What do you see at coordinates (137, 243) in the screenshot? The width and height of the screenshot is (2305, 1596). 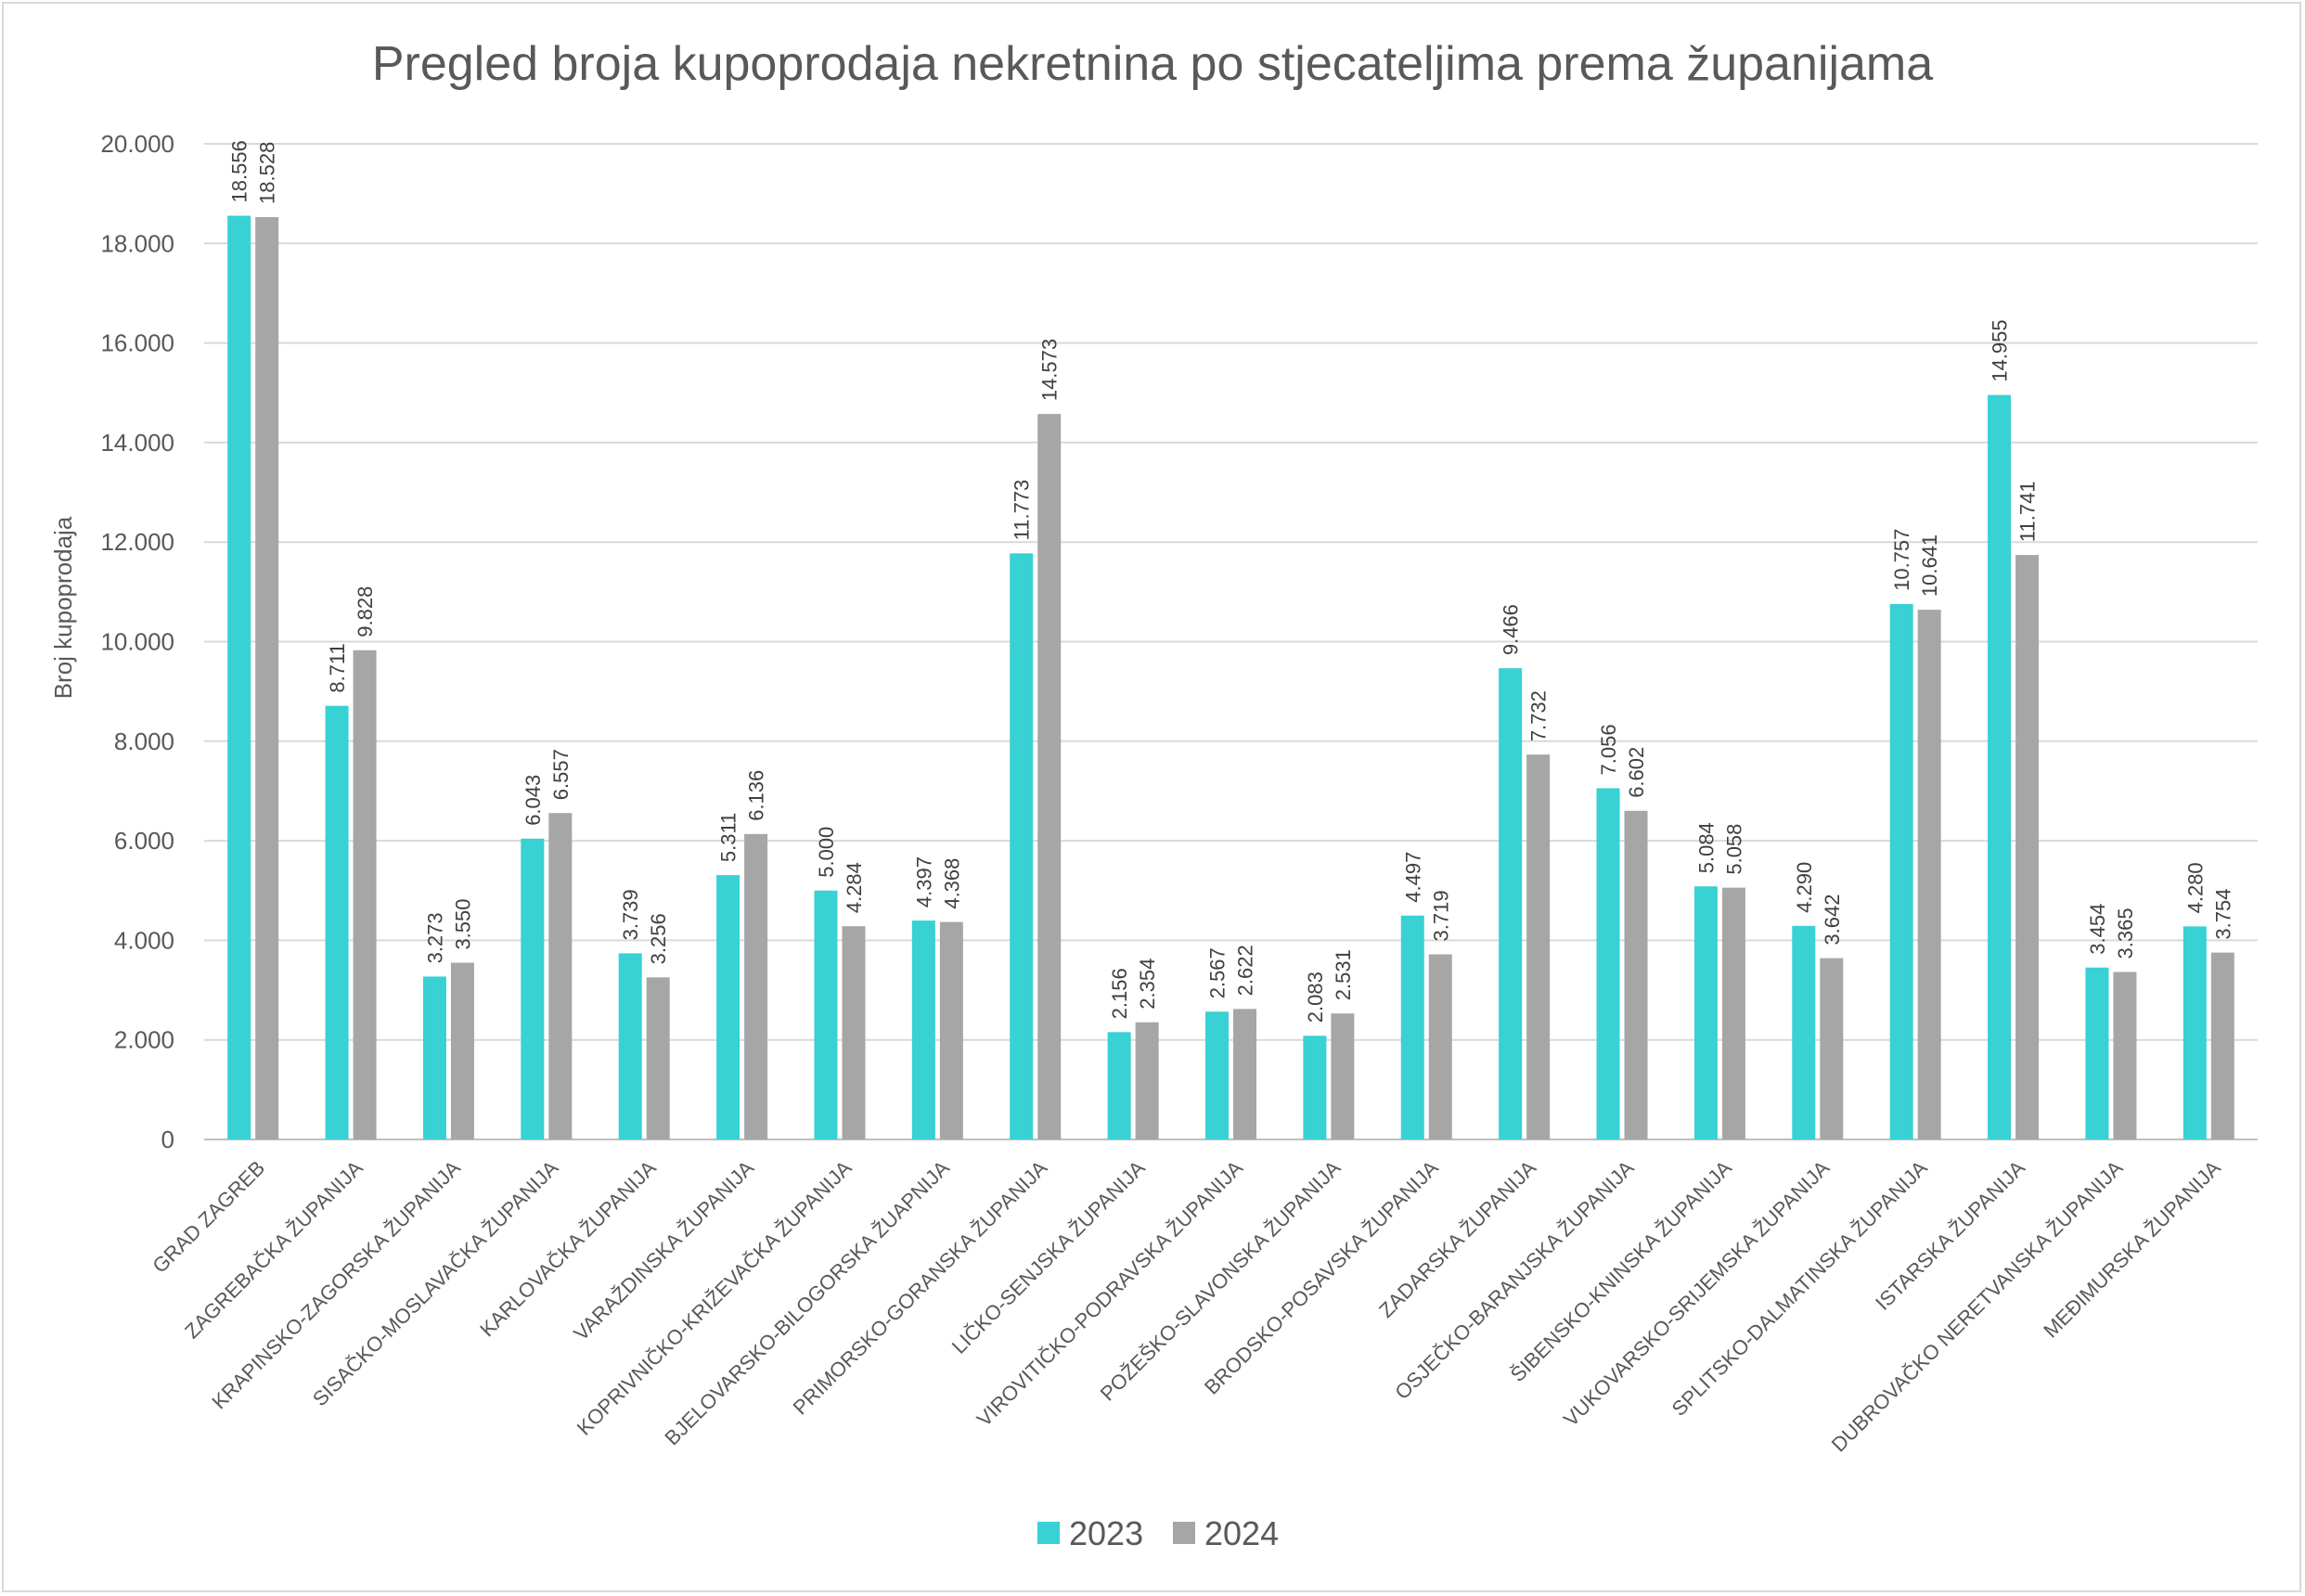 I see `y-tick-label: 18.000` at bounding box center [137, 243].